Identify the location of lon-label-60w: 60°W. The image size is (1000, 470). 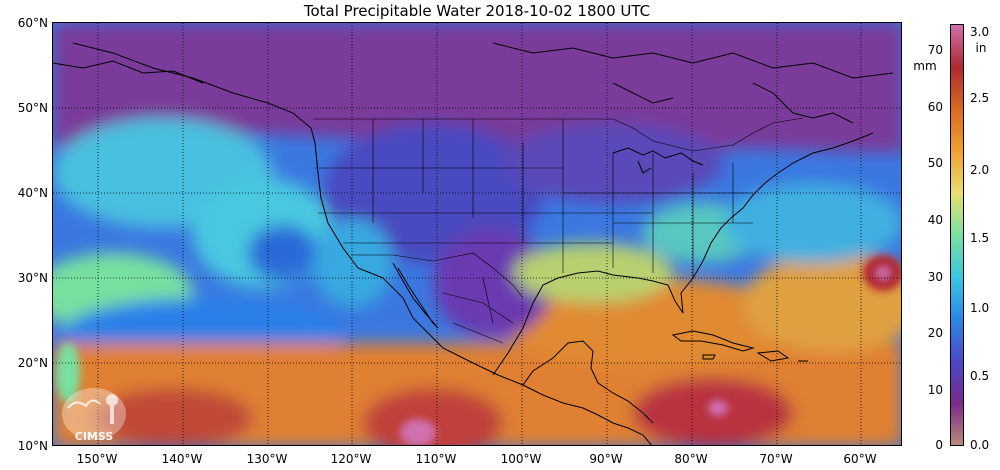
(860, 459).